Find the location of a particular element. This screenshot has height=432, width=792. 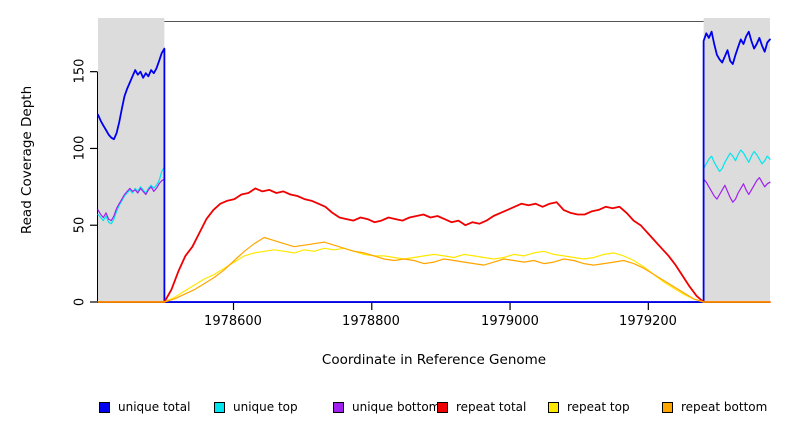

legend-swatch-unique-top is located at coordinates (219, 407).